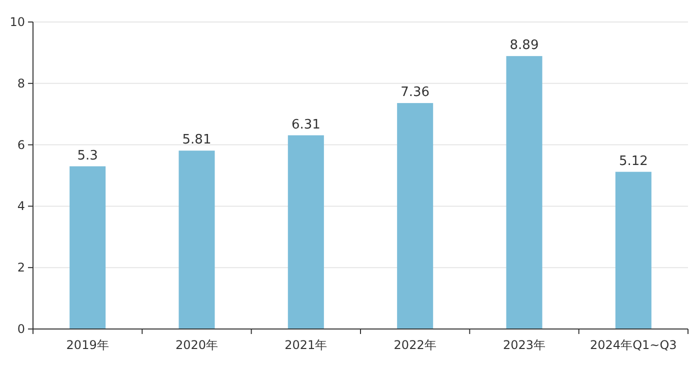 The width and height of the screenshot is (700, 366). What do you see at coordinates (415, 345) in the screenshot?
I see `x-tick-label: 2022年` at bounding box center [415, 345].